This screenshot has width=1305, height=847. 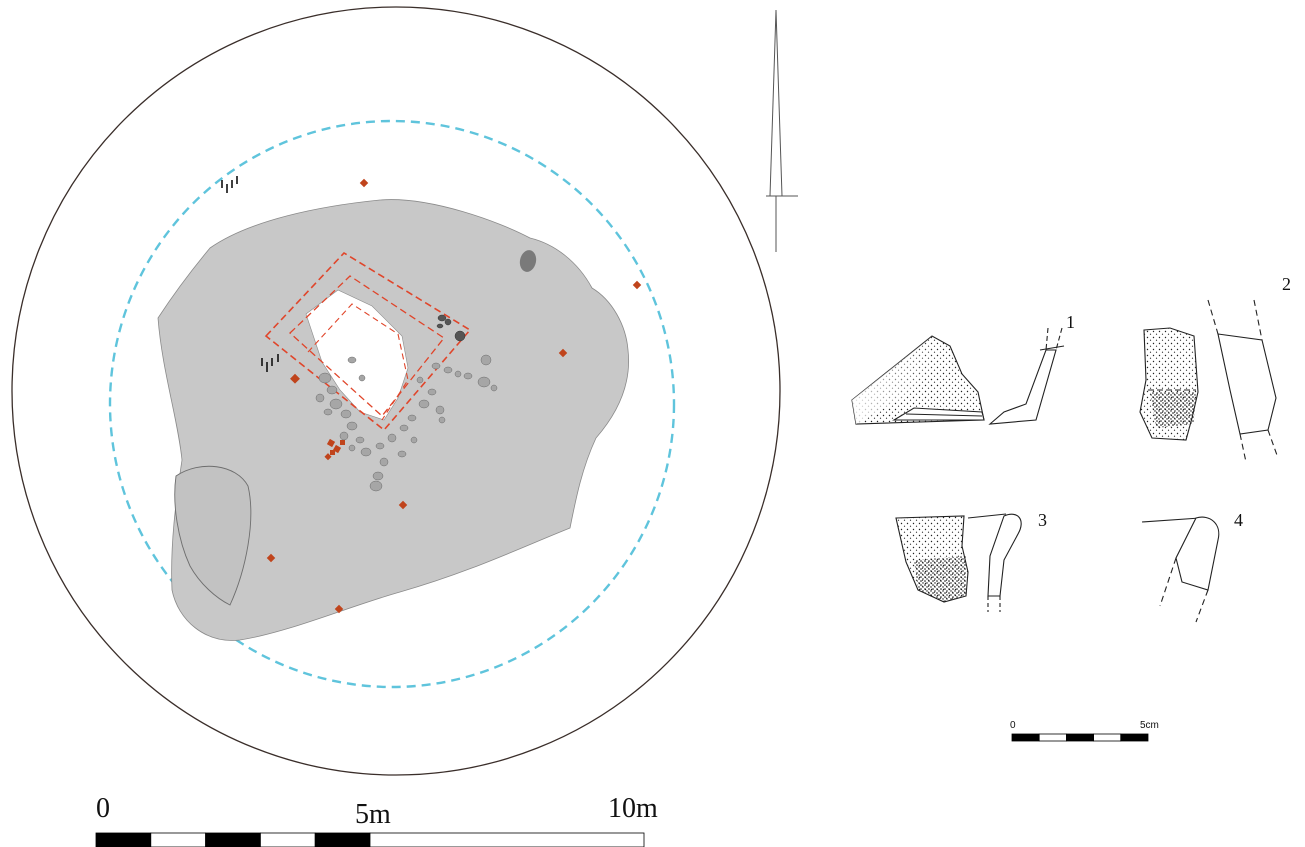 I want to click on north-arrow, so click(x=782, y=130).